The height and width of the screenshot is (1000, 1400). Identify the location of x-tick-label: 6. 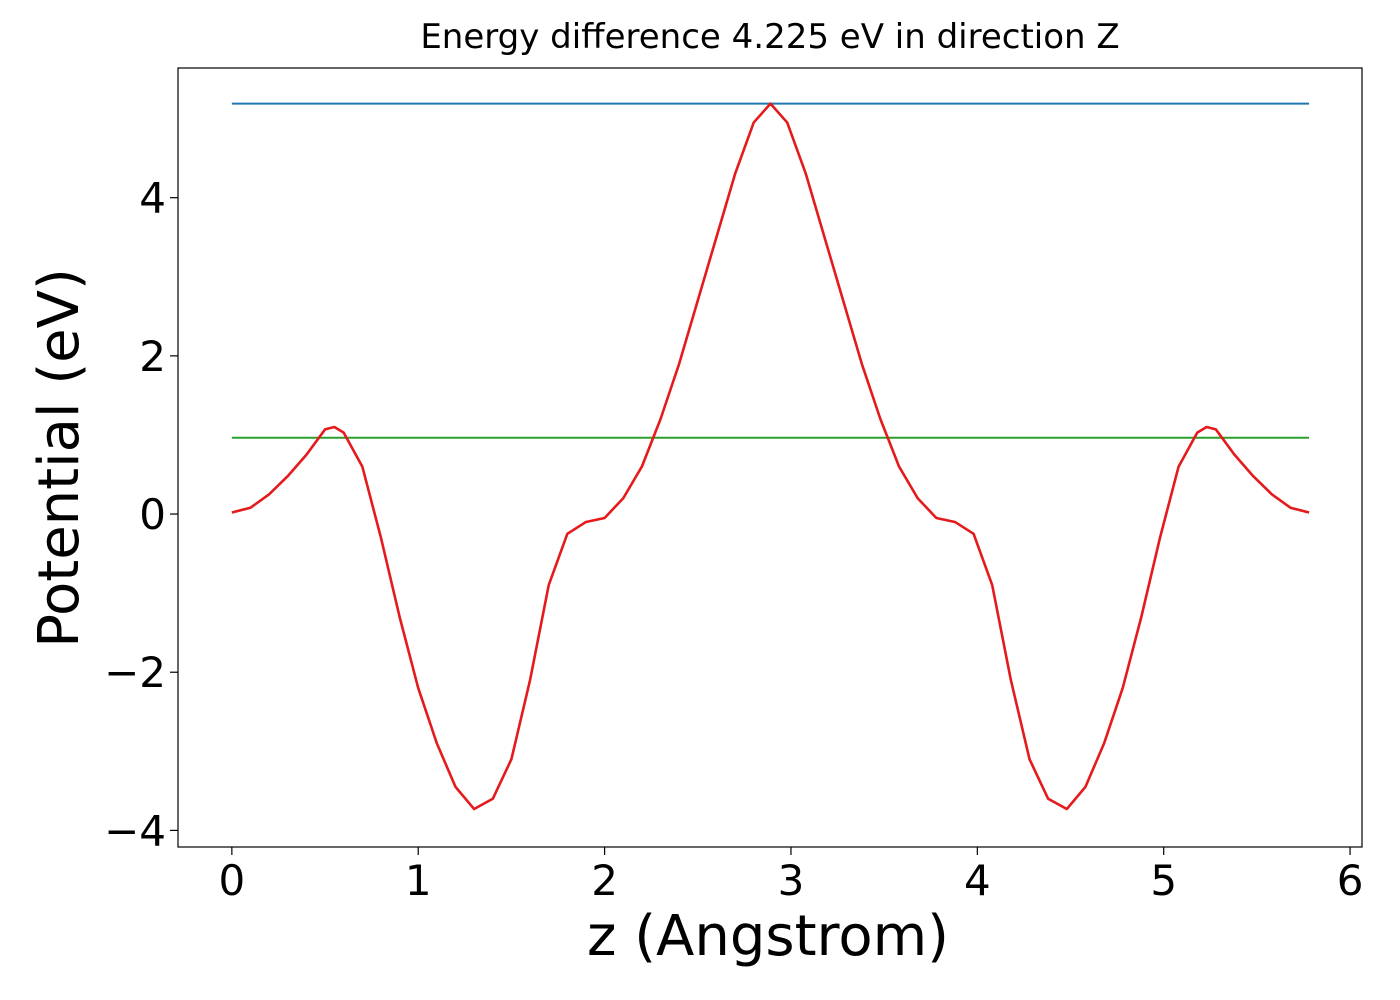
(1350, 880).